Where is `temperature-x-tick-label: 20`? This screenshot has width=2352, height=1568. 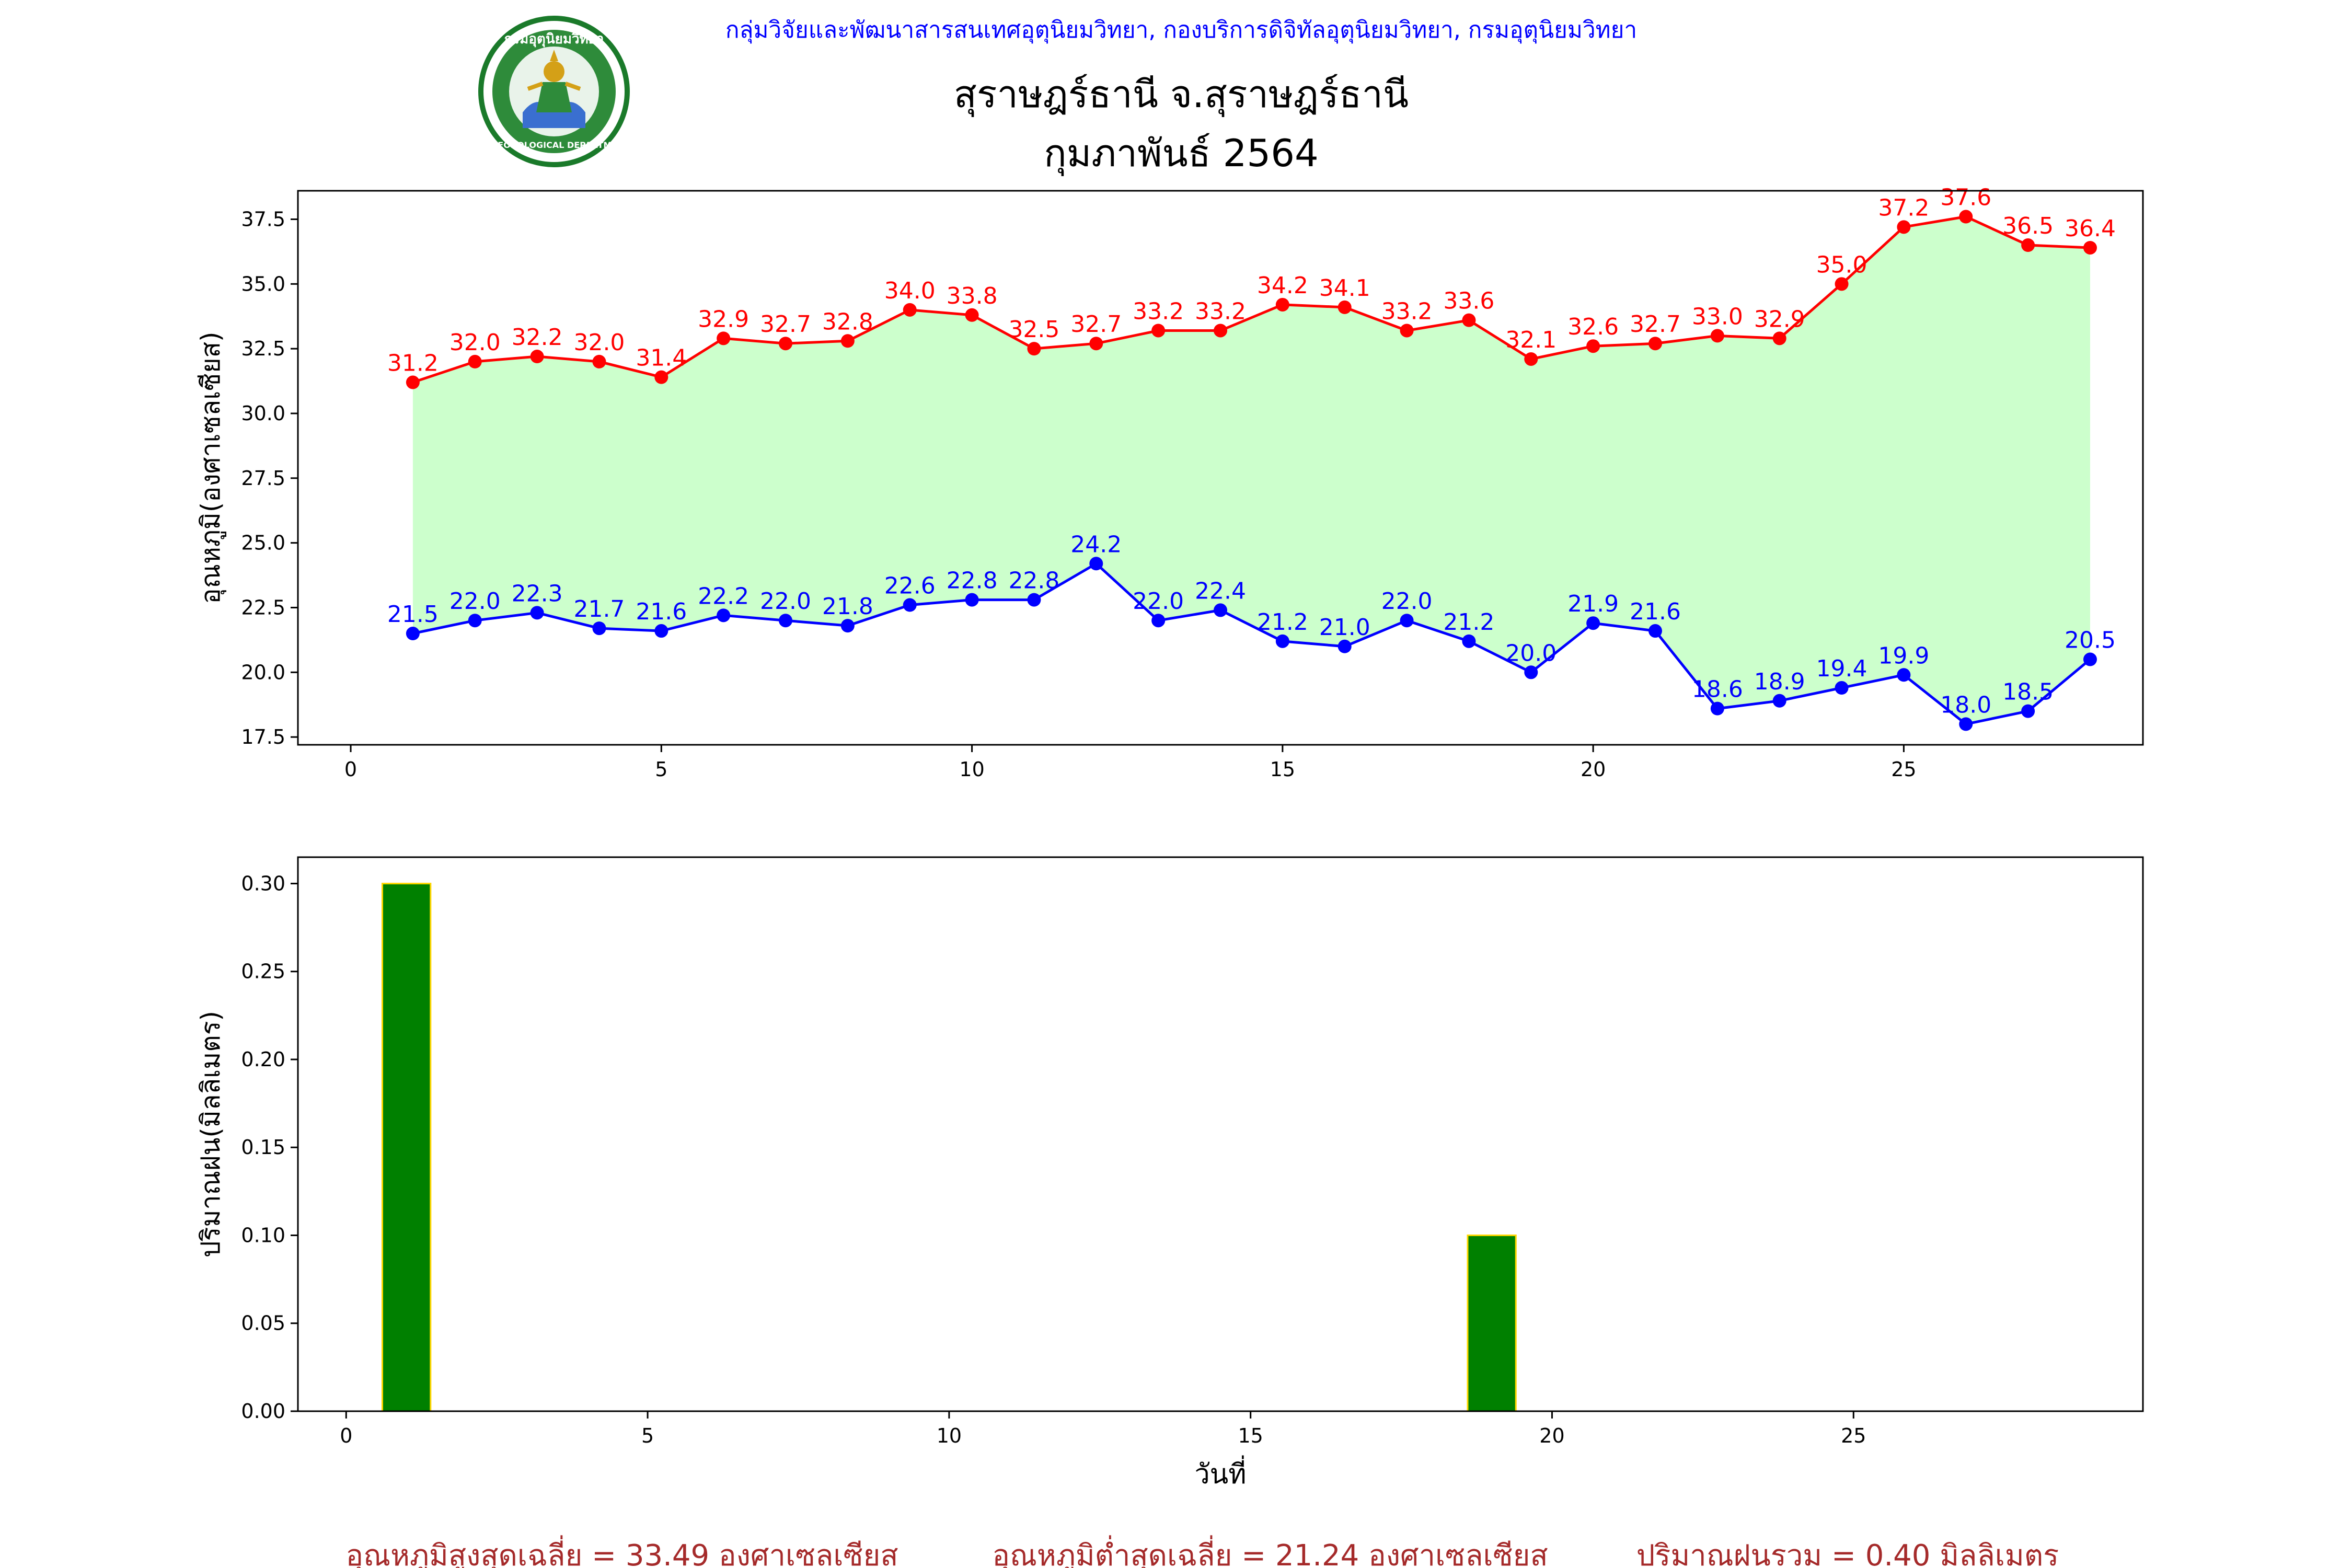 temperature-x-tick-label: 20 is located at coordinates (1593, 769).